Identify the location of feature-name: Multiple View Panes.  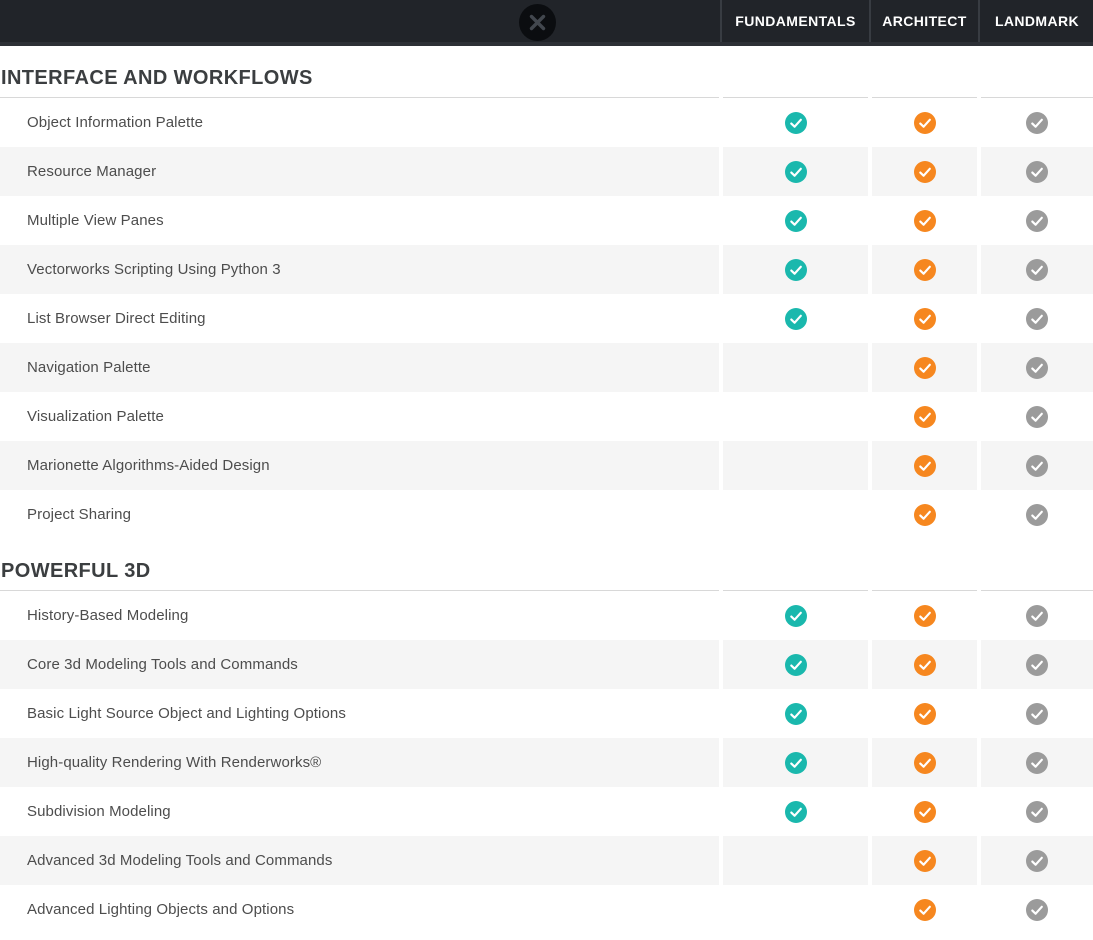
(95, 220).